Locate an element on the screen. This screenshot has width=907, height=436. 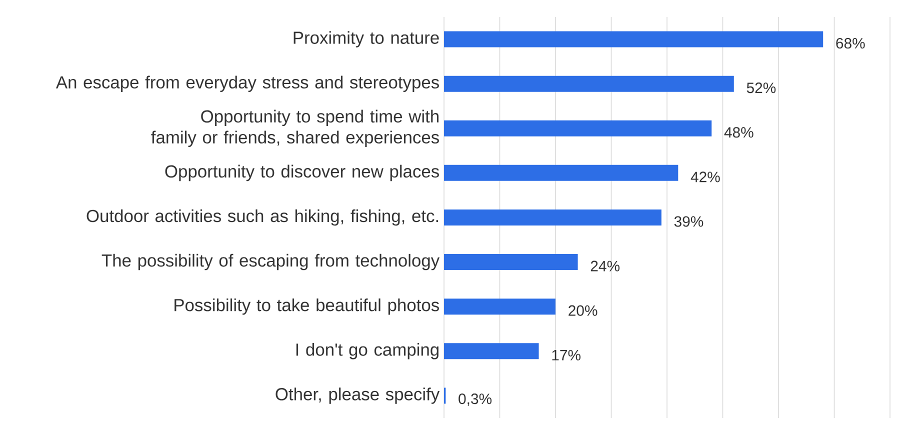
data-label: 0,3% is located at coordinates (475, 400).